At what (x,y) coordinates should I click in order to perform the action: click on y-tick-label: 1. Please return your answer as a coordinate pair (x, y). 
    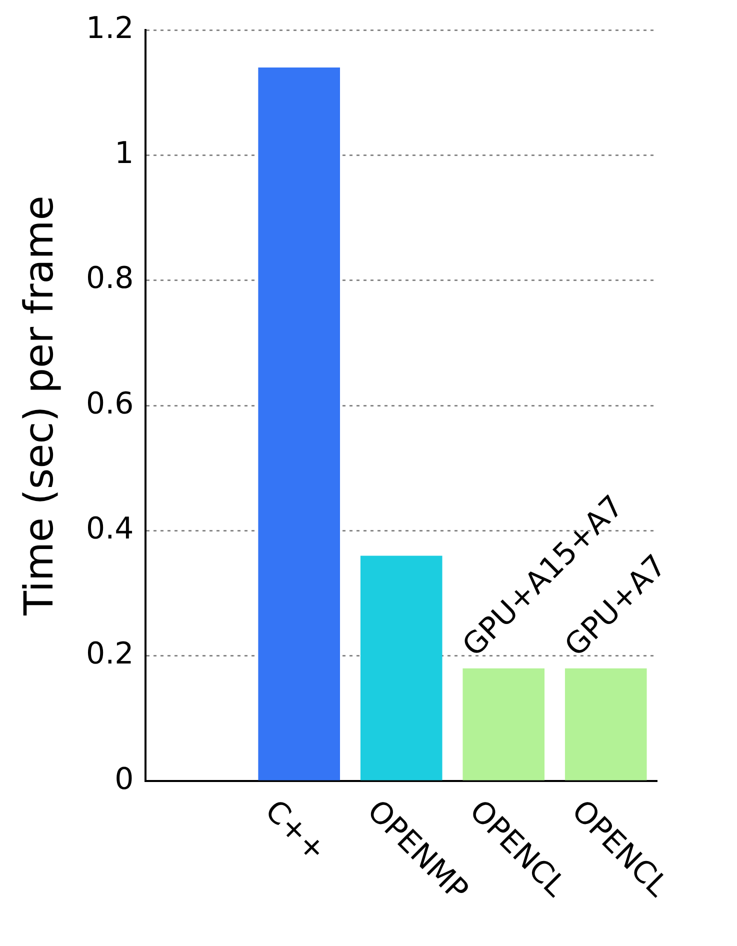
    Looking at the image, I should click on (124, 153).